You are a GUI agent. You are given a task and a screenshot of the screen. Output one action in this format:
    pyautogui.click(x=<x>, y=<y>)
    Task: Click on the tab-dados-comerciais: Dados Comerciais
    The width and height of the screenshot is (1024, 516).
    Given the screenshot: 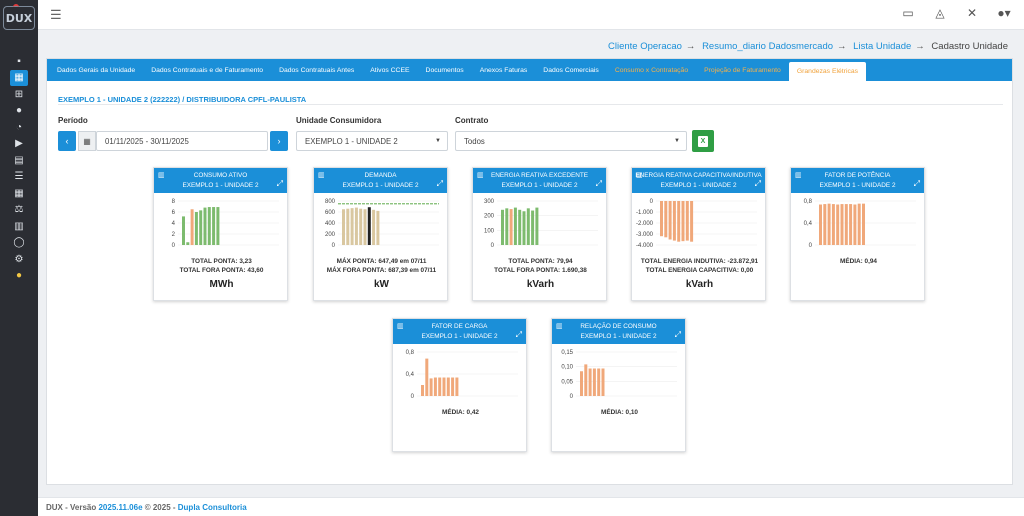 What is the action you would take?
    pyautogui.click(x=571, y=70)
    